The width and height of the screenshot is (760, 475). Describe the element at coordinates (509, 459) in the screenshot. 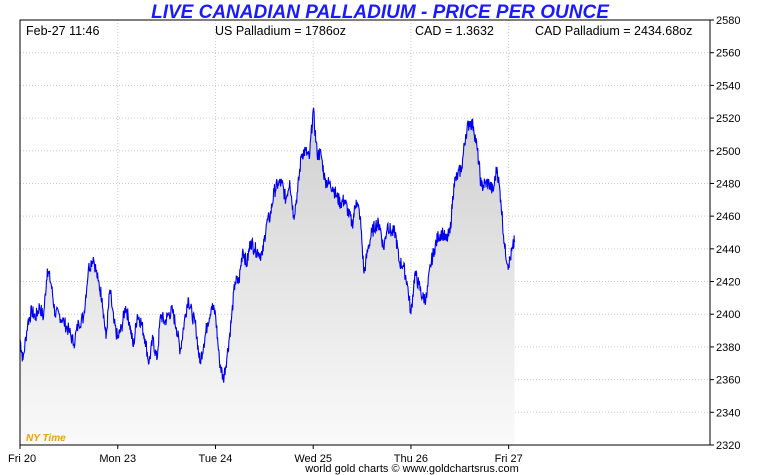

I see `x-tick-label: Fri 27` at that location.